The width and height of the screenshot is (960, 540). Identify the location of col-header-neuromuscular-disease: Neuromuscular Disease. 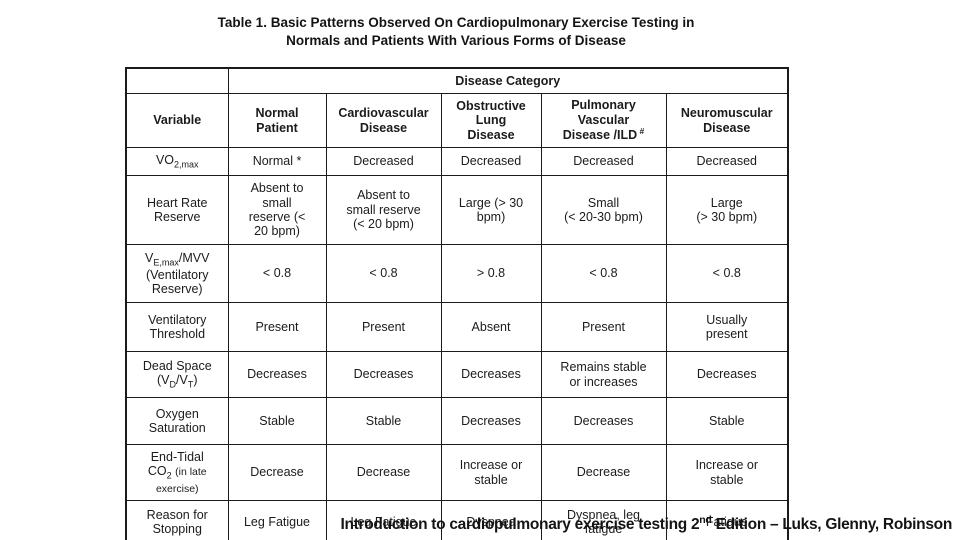
(727, 120).